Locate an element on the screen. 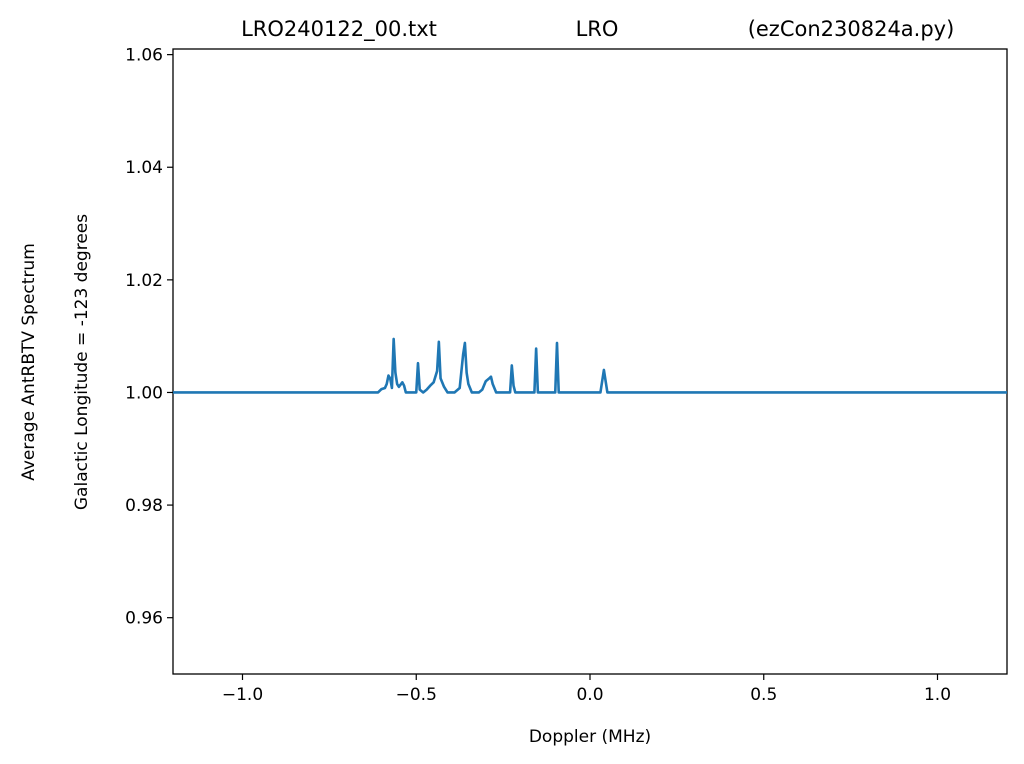 The image size is (1024, 764). title-right: (ezCon230824a.py) is located at coordinates (851, 29).